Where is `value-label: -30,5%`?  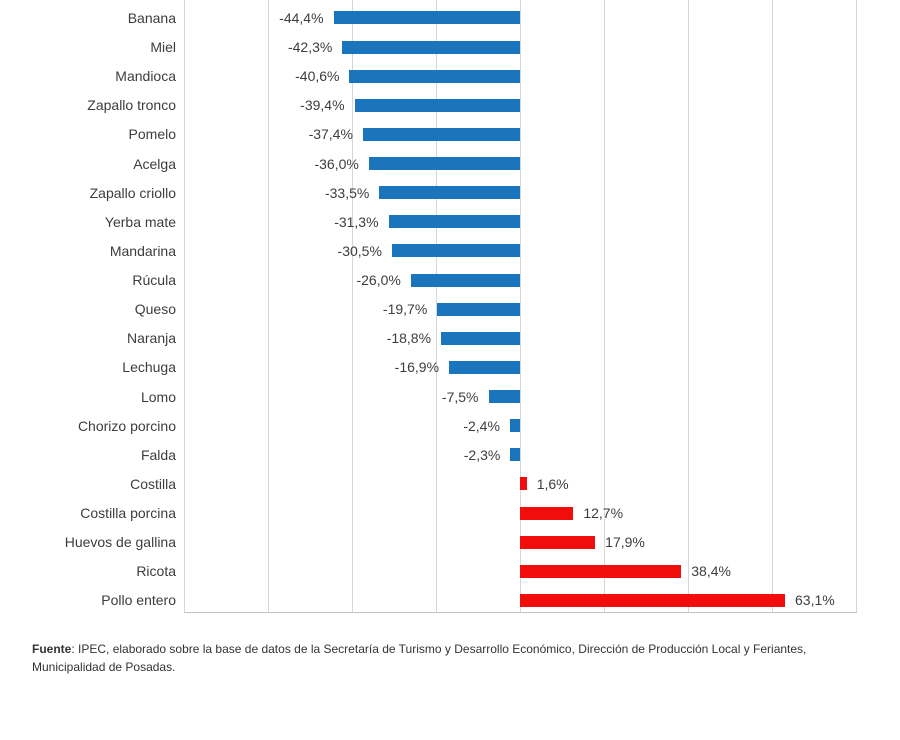
value-label: -30,5% is located at coordinates (359, 250).